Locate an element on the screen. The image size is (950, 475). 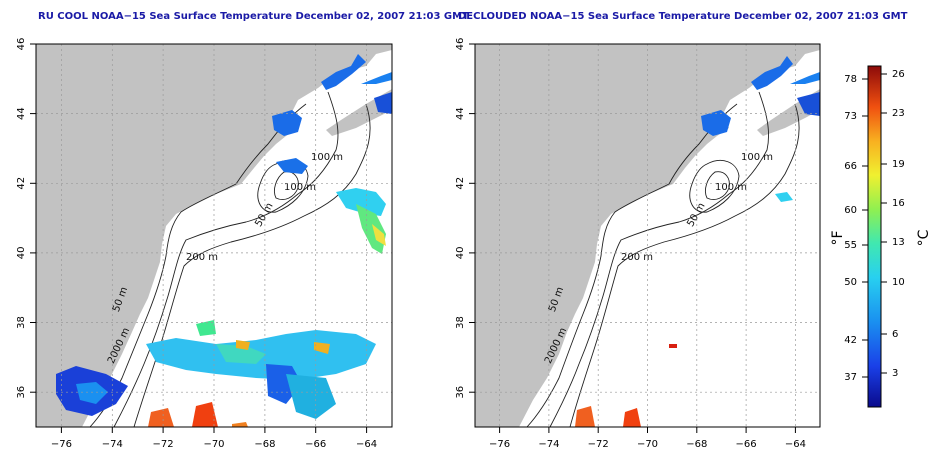
celsius-tick: 13 is located at coordinates (898, 242).